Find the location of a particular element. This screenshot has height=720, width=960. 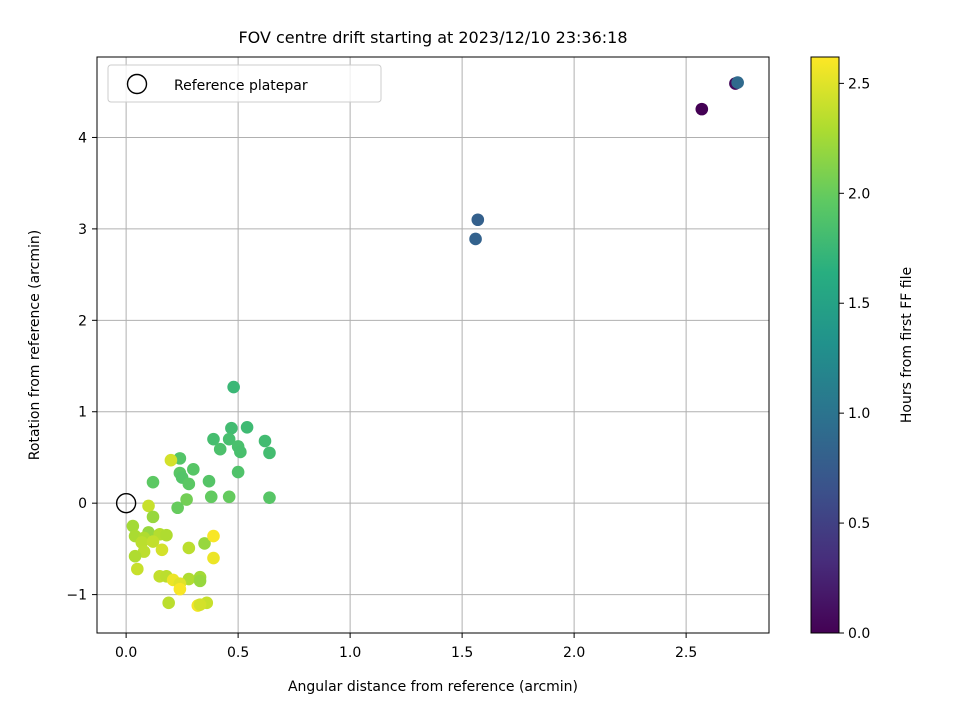

colorbar-label: Hours from first FF file is located at coordinates (907, 345).